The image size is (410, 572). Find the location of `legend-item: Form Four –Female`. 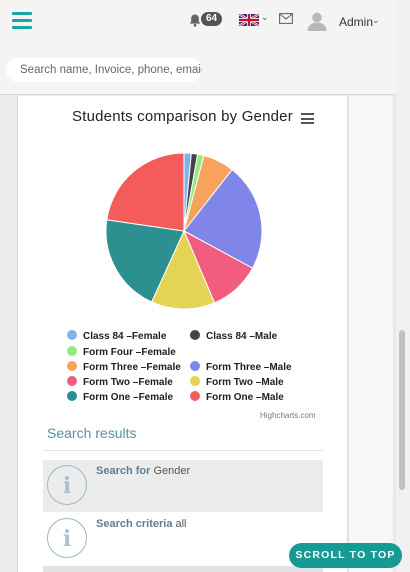

legend-item: Form Four –Female is located at coordinates (121, 352).